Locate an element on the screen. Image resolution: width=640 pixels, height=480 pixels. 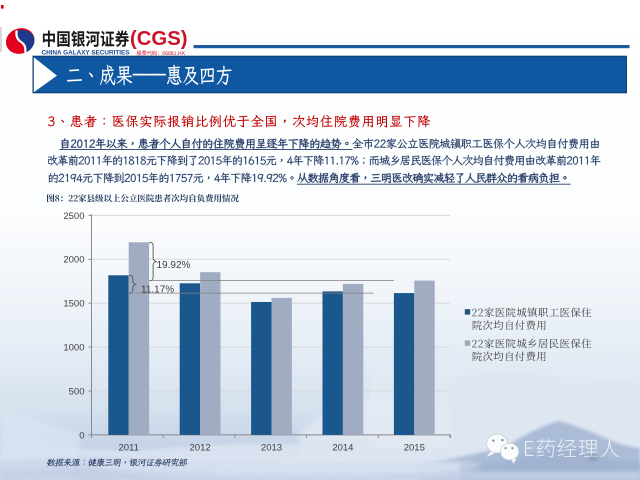
svg-text: 2011 is located at coordinates (128, 448).